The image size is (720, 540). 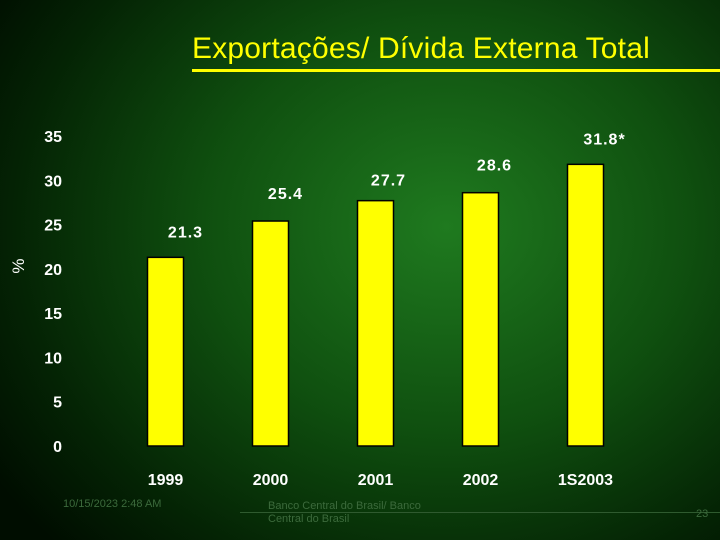 I want to click on y-axis-label: %, so click(x=18, y=265).